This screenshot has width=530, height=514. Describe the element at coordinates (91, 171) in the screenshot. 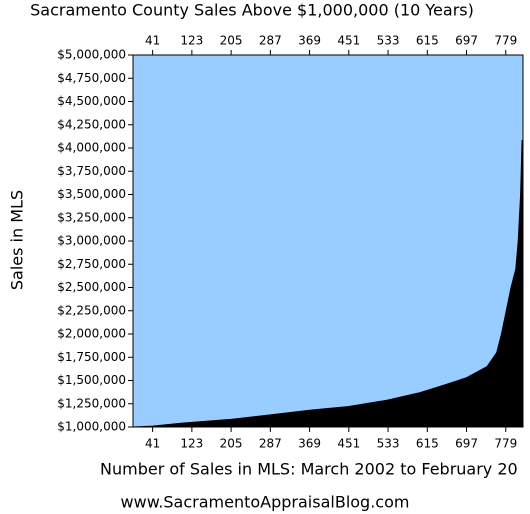

I see `y-tick-label: $3,750,000` at that location.